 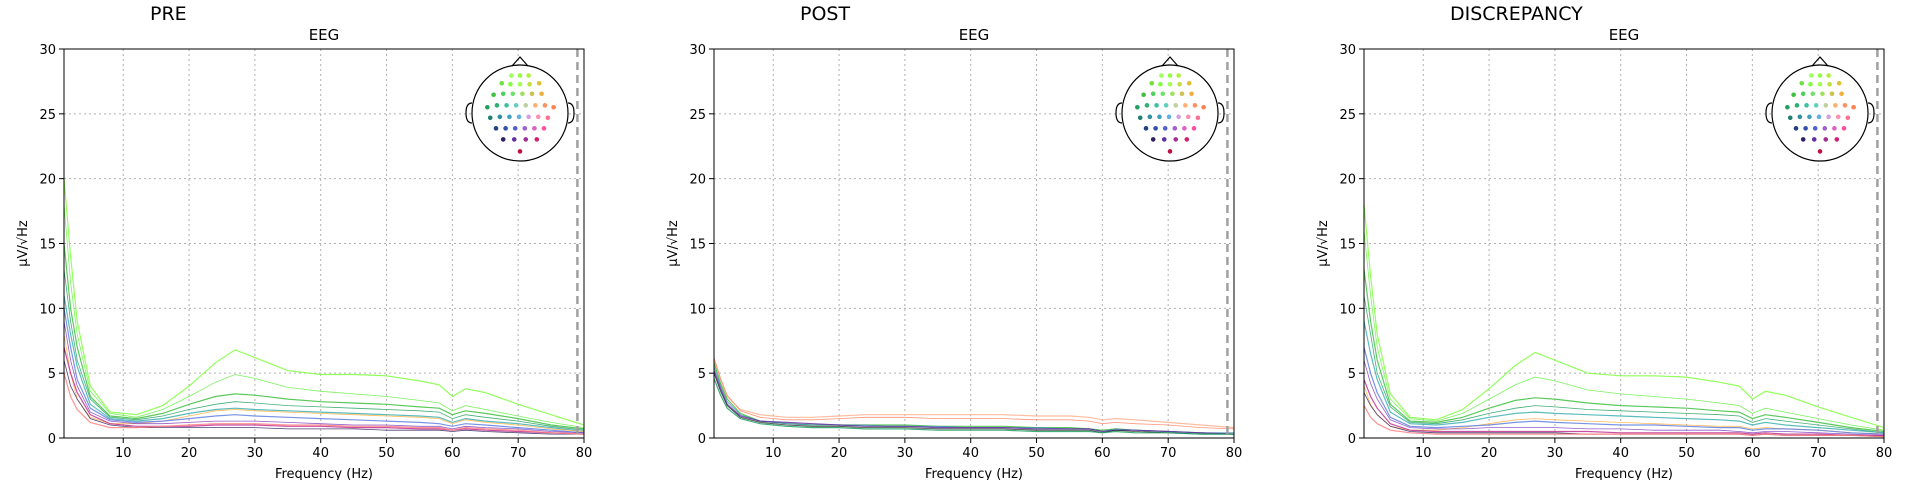 I want to click on head-outline, so click(x=1170, y=113).